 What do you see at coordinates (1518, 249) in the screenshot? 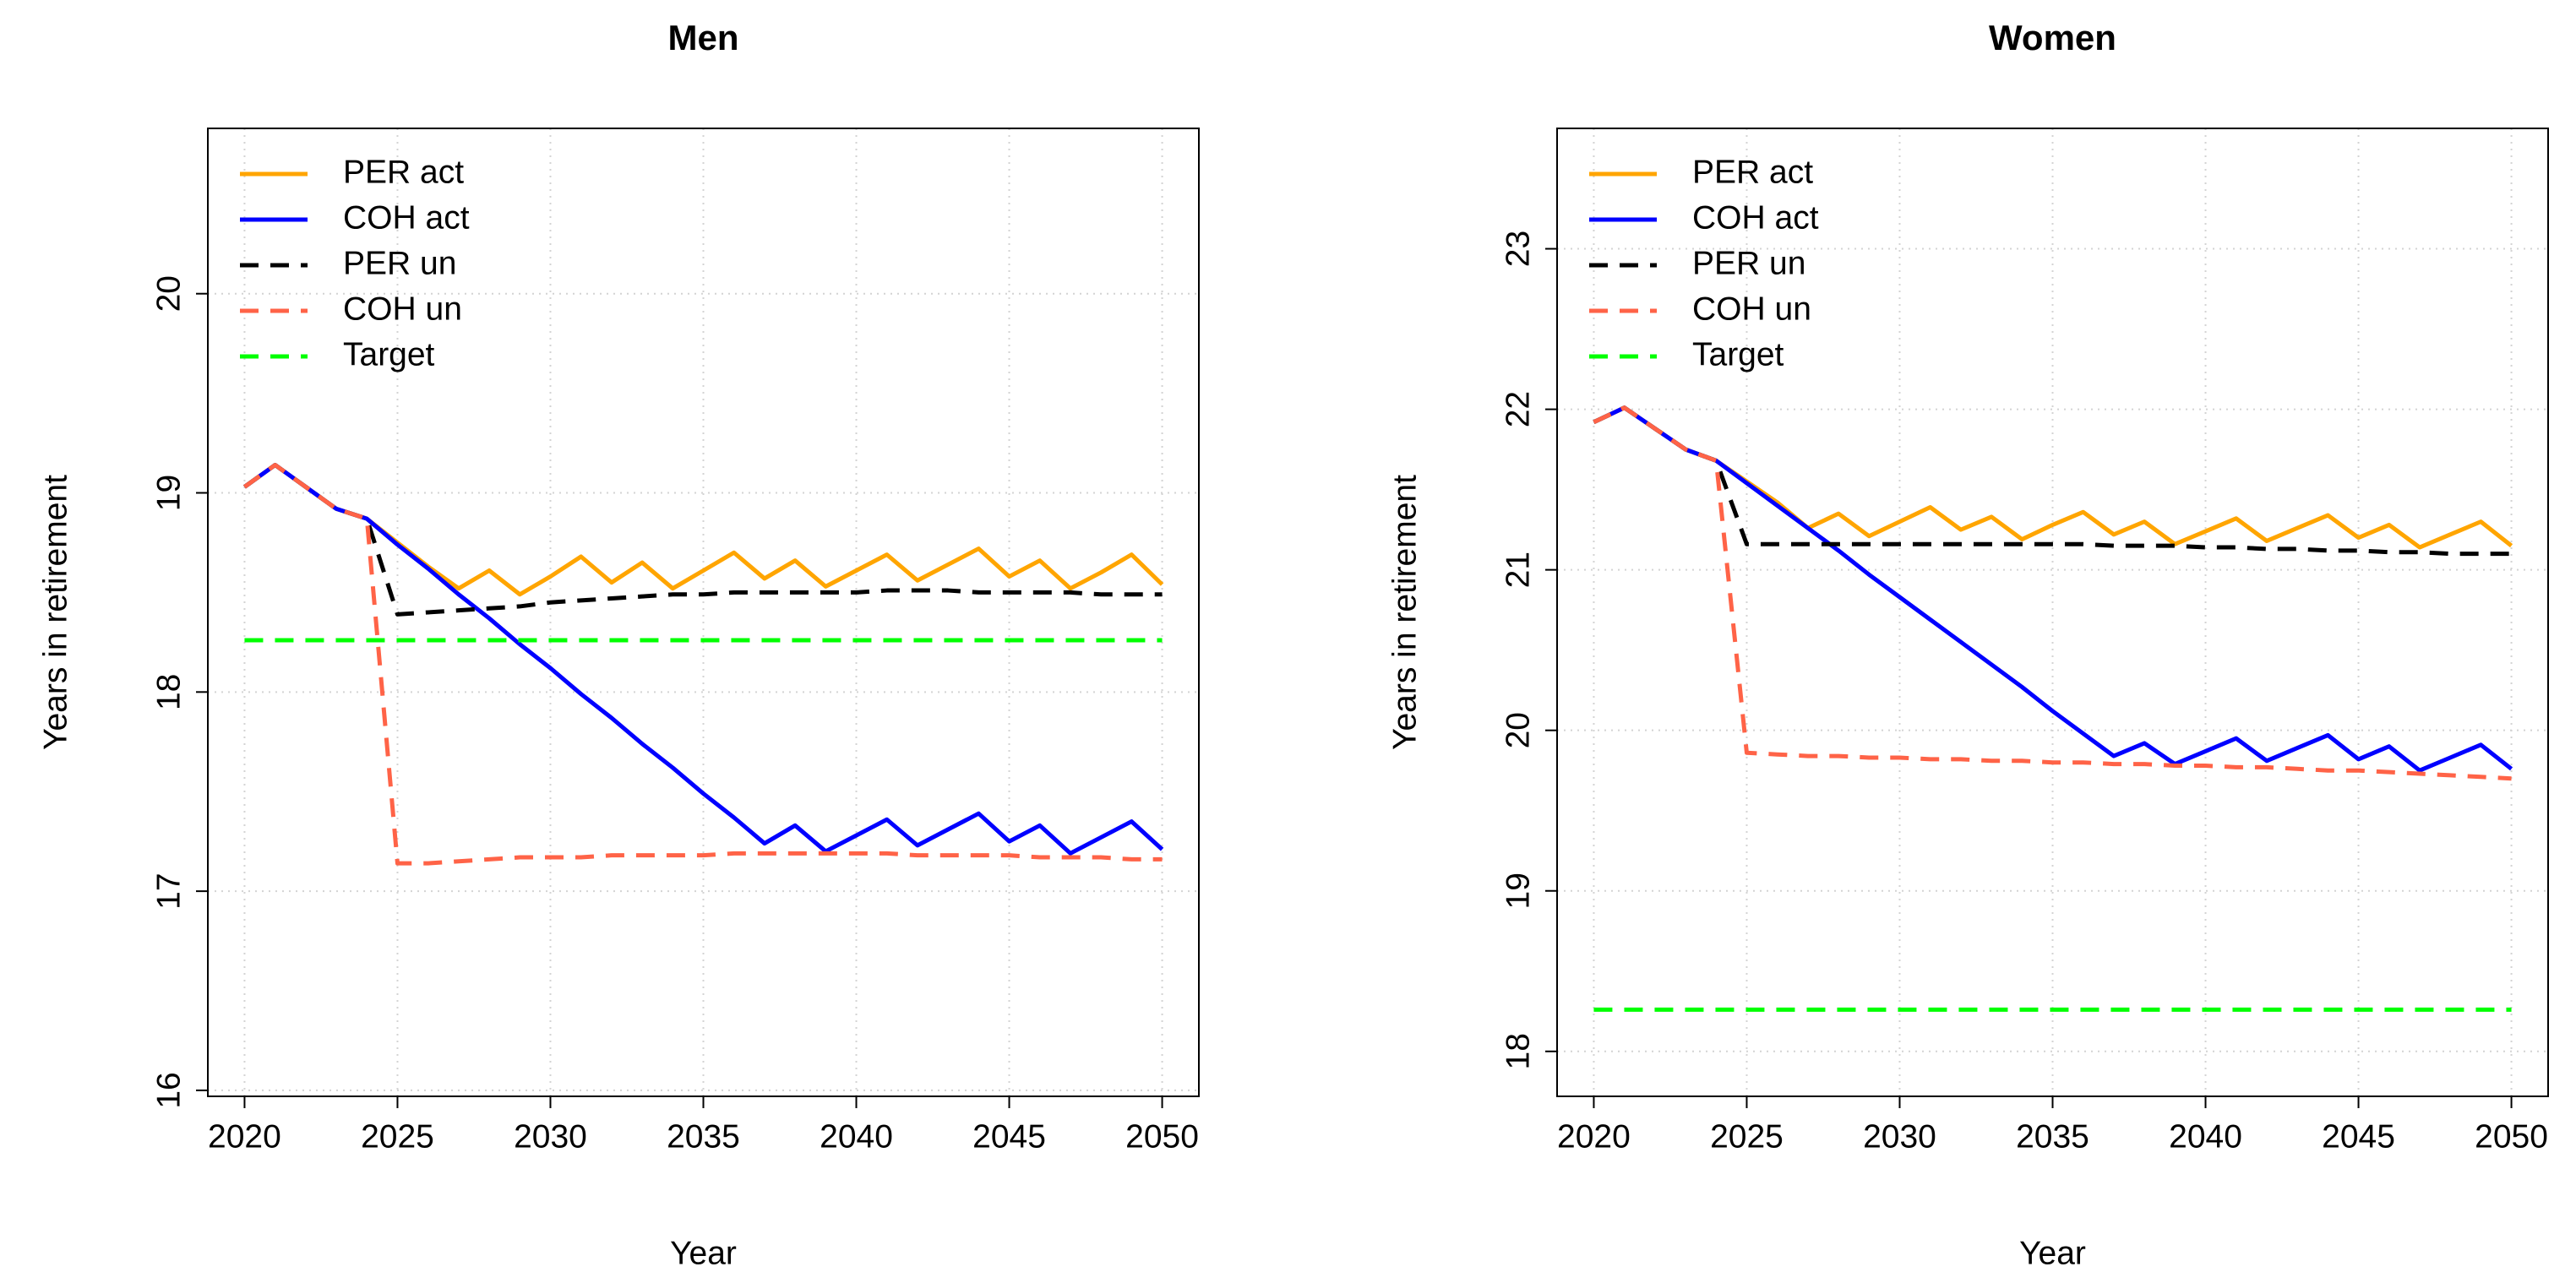
I see `y-tick-label: 23` at bounding box center [1518, 249].